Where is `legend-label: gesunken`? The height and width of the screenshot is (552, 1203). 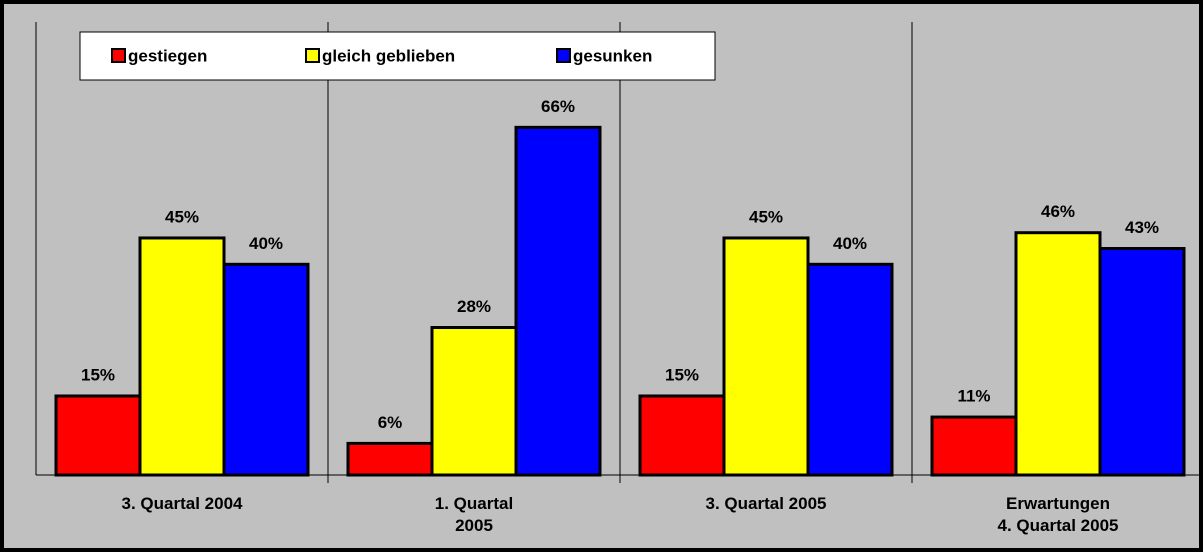
legend-label: gesunken is located at coordinates (612, 55).